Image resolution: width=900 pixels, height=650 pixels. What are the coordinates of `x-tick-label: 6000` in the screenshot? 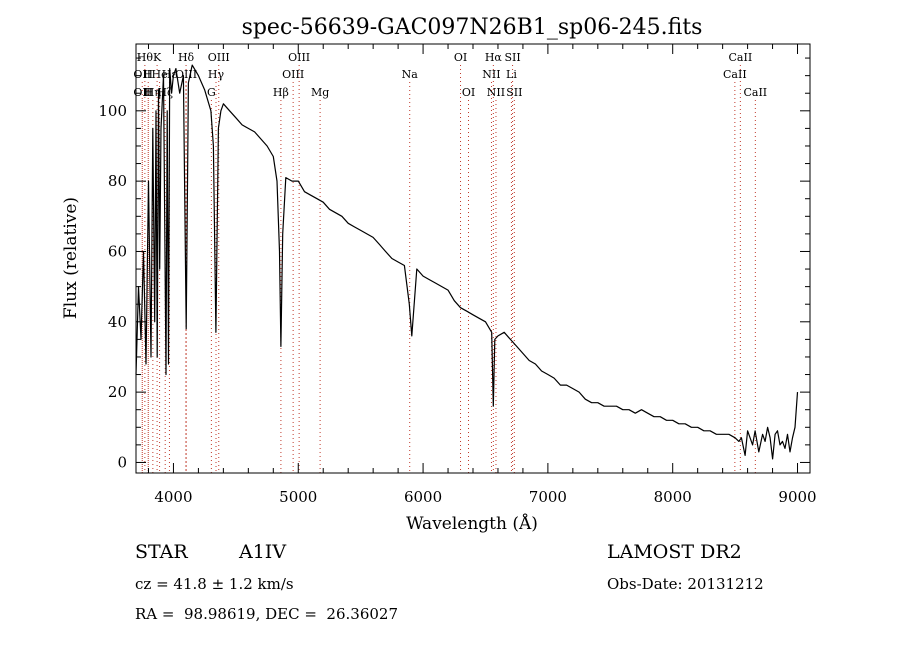 It's located at (423, 497).